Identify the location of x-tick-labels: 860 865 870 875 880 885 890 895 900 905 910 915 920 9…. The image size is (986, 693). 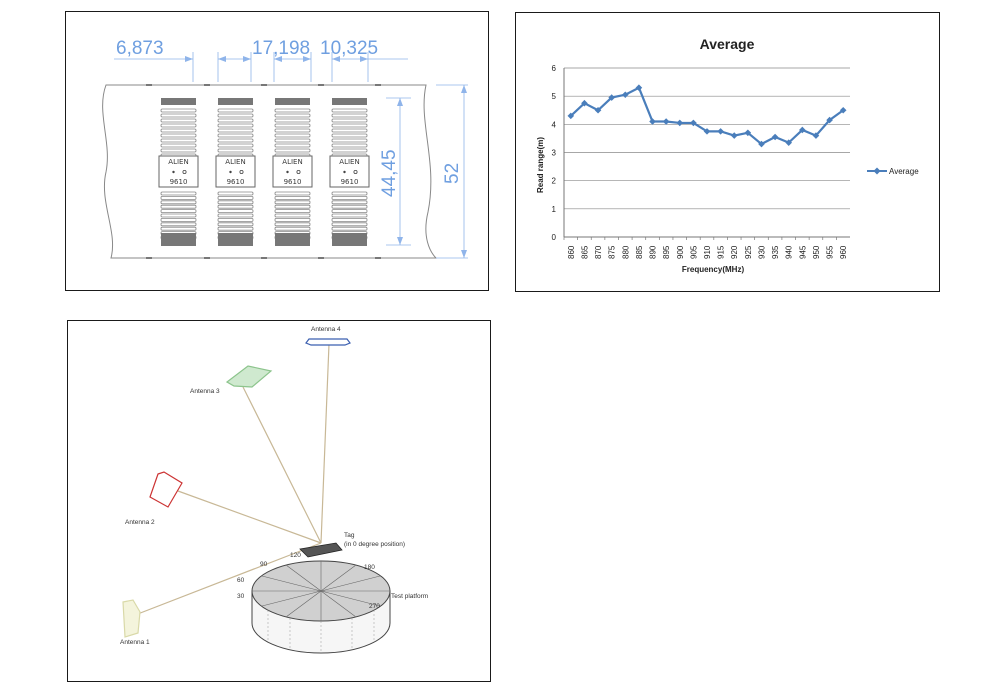
(705, 248).